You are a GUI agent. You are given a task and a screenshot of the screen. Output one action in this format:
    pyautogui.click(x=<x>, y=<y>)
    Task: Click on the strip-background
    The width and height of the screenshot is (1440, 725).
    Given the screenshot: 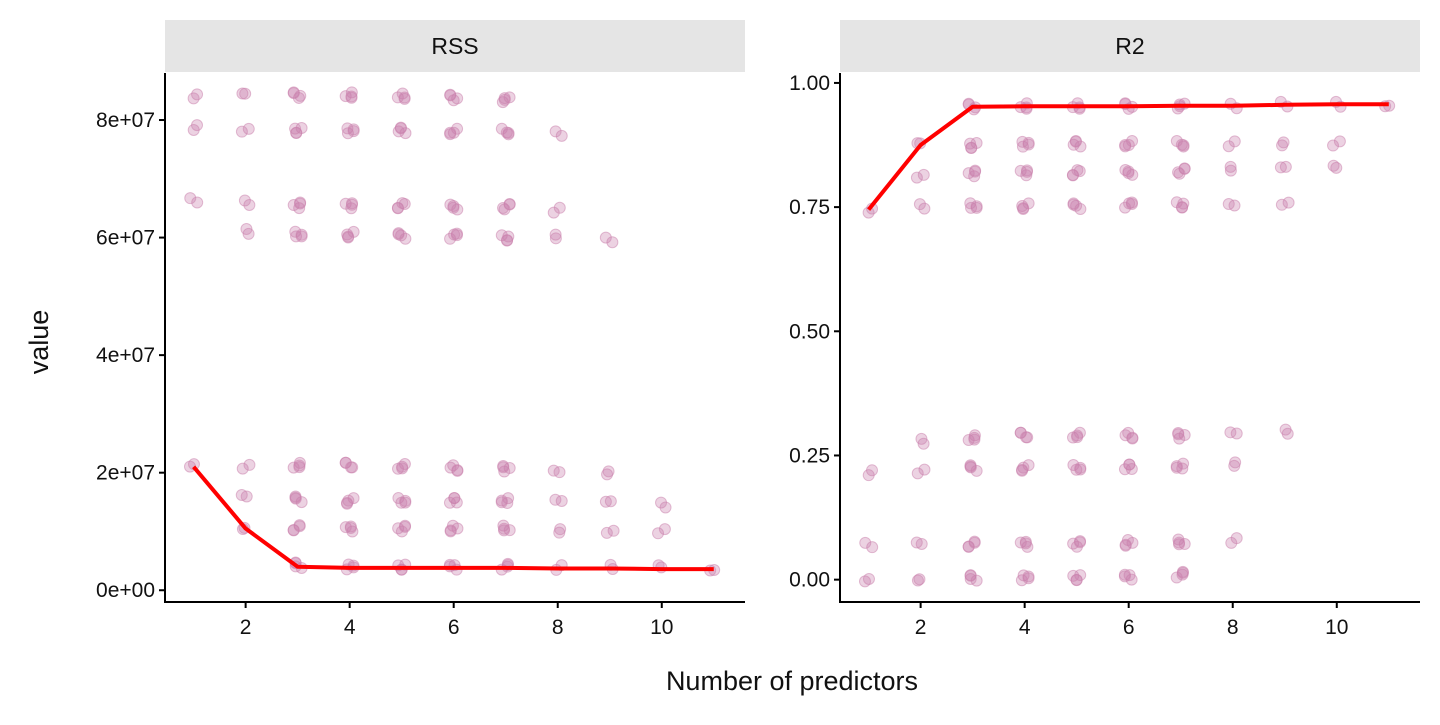 What is the action you would take?
    pyautogui.click(x=1130, y=46)
    